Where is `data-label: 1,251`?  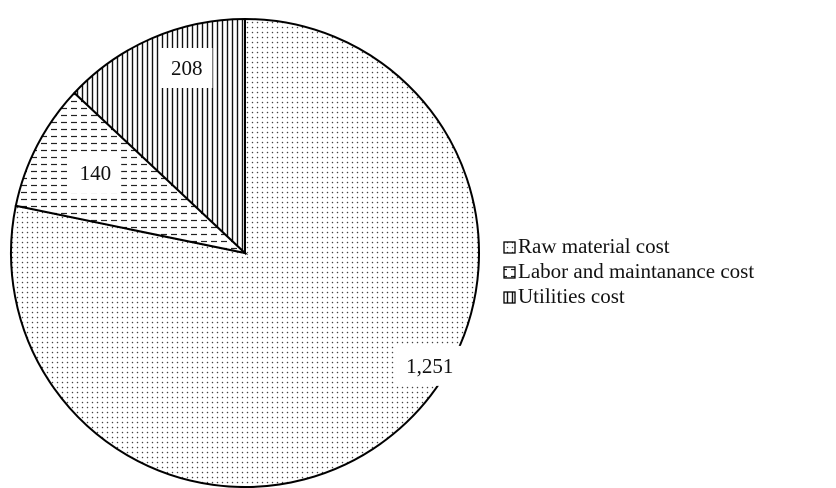 data-label: 1,251 is located at coordinates (429, 366).